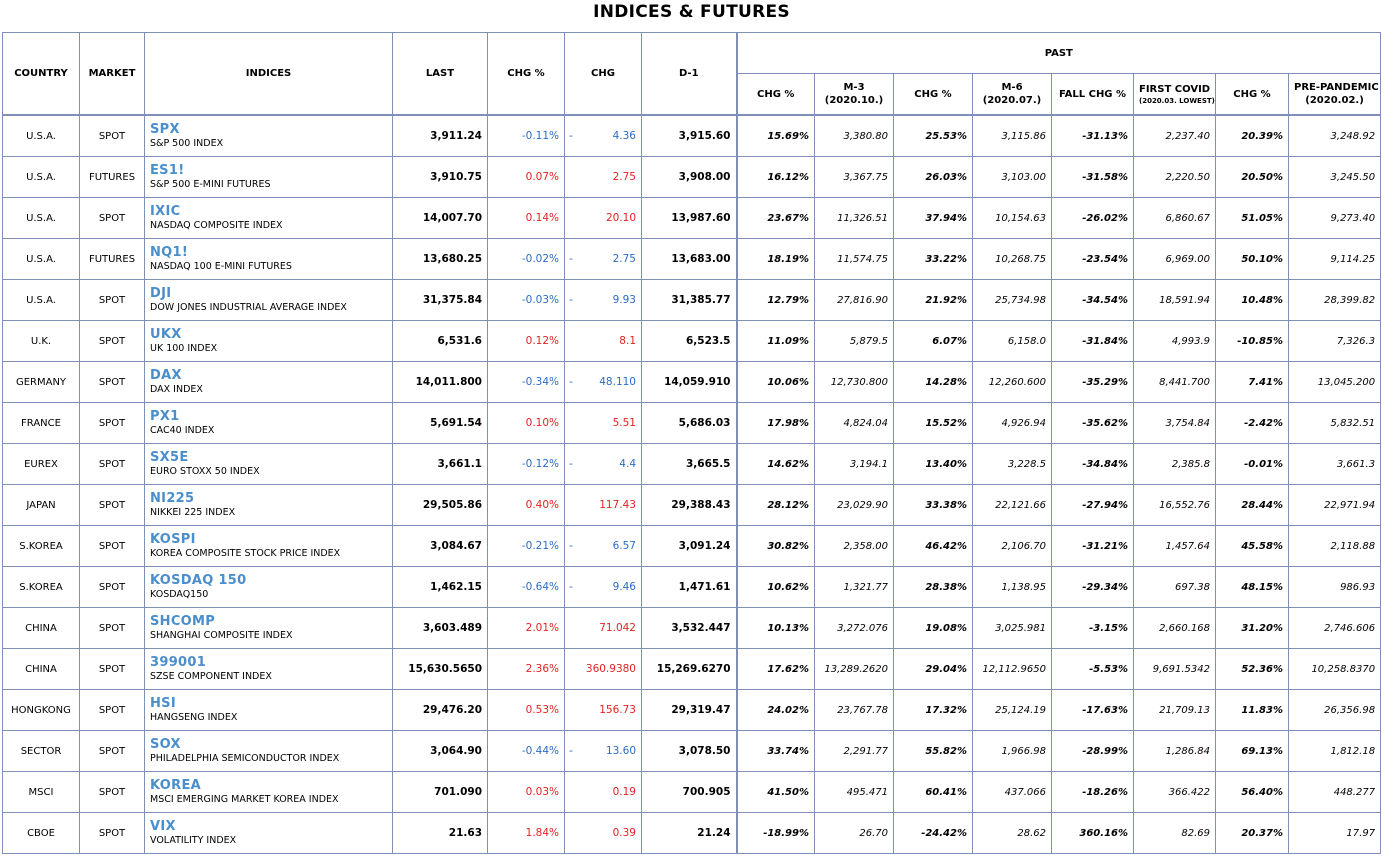 Image resolution: width=1383 pixels, height=864 pixels. I want to click on m6-cell: 3,103.00, so click(1012, 177).